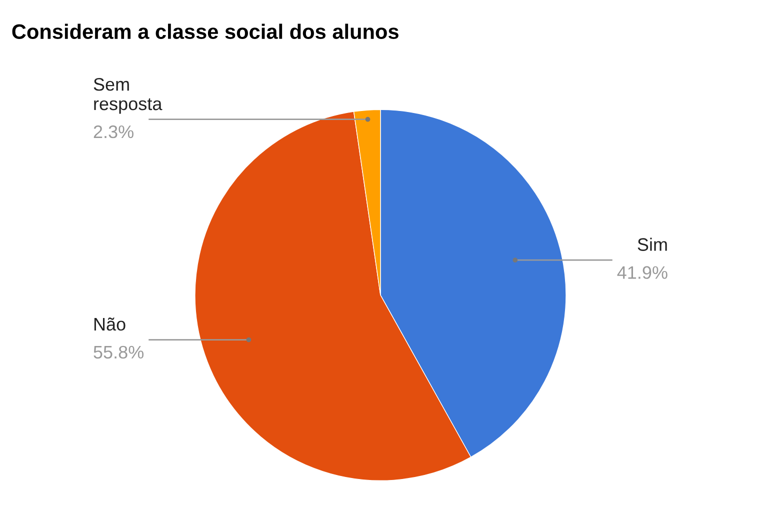  Describe the element at coordinates (128, 96) in the screenshot. I see `slice-label: Sem resposta` at that location.